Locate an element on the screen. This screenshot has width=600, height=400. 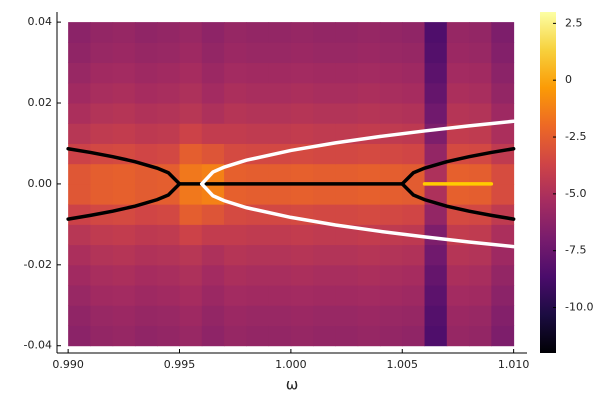
y-tick-label: -0.02 is located at coordinates (38, 264).